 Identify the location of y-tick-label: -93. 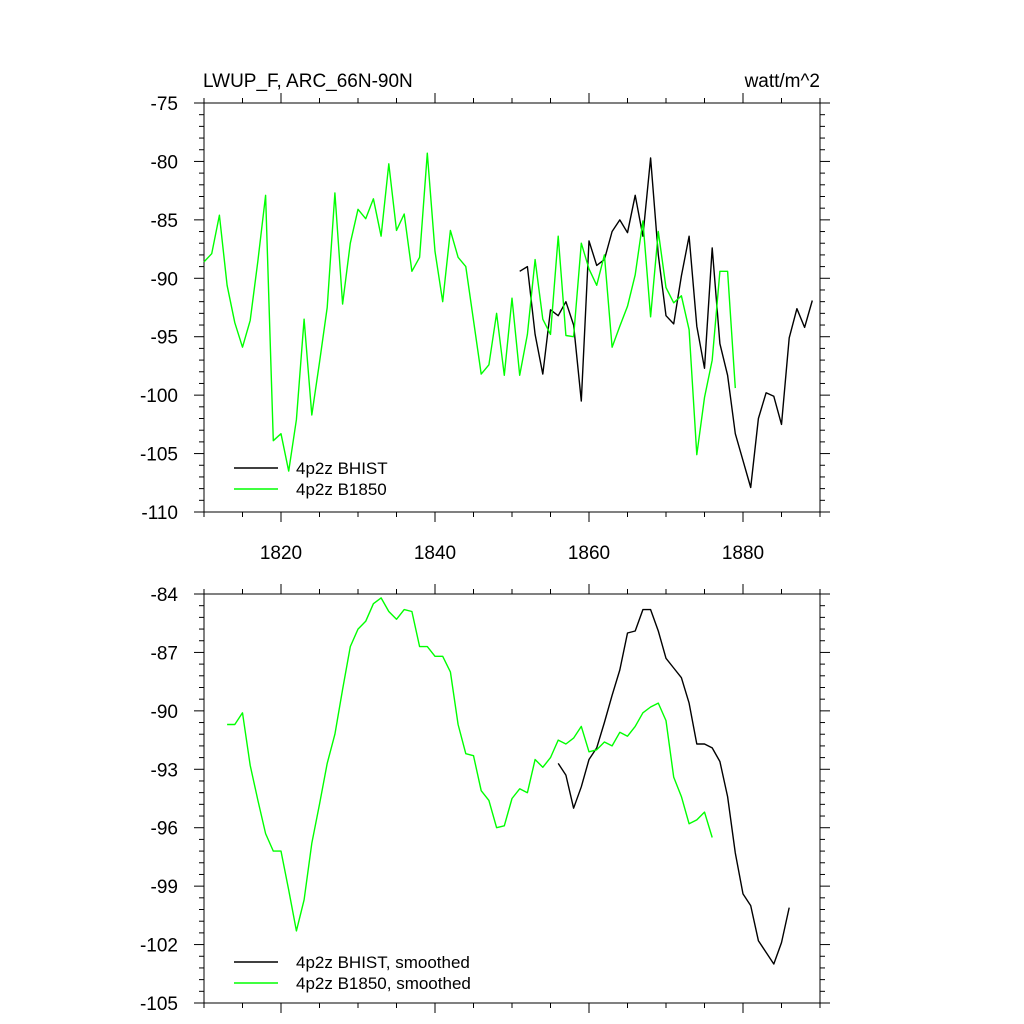
(164, 770).